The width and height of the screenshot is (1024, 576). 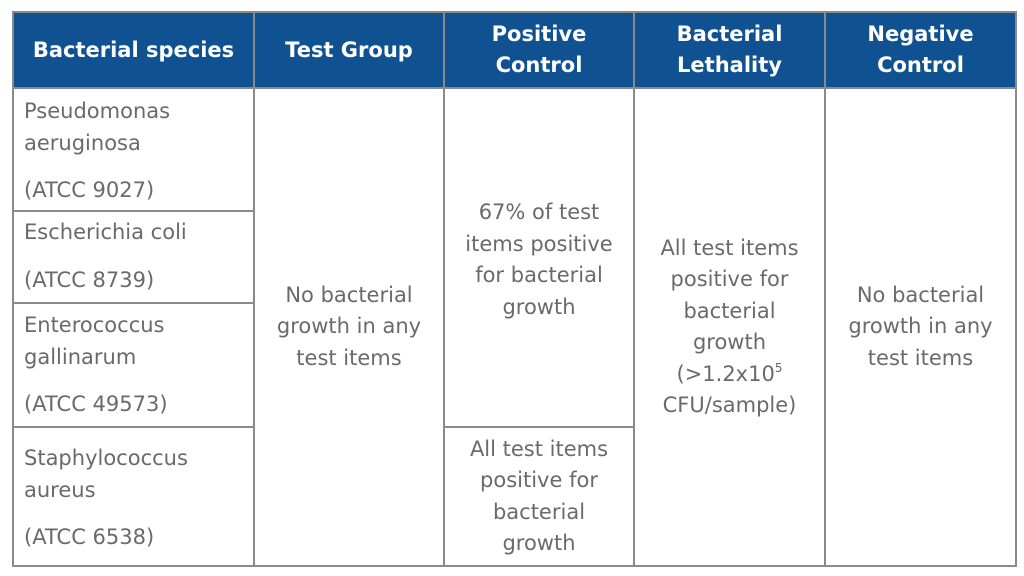 I want to click on species-name: Staphylococcus, so click(x=106, y=458).